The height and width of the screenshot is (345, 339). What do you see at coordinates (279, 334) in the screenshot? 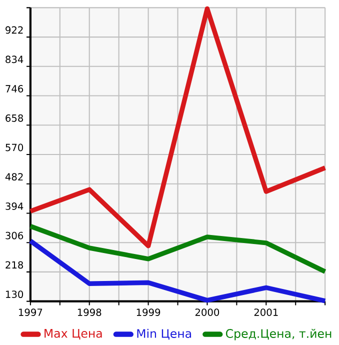
I see `legend-label: Сред.Цена, т.йен` at bounding box center [279, 334].